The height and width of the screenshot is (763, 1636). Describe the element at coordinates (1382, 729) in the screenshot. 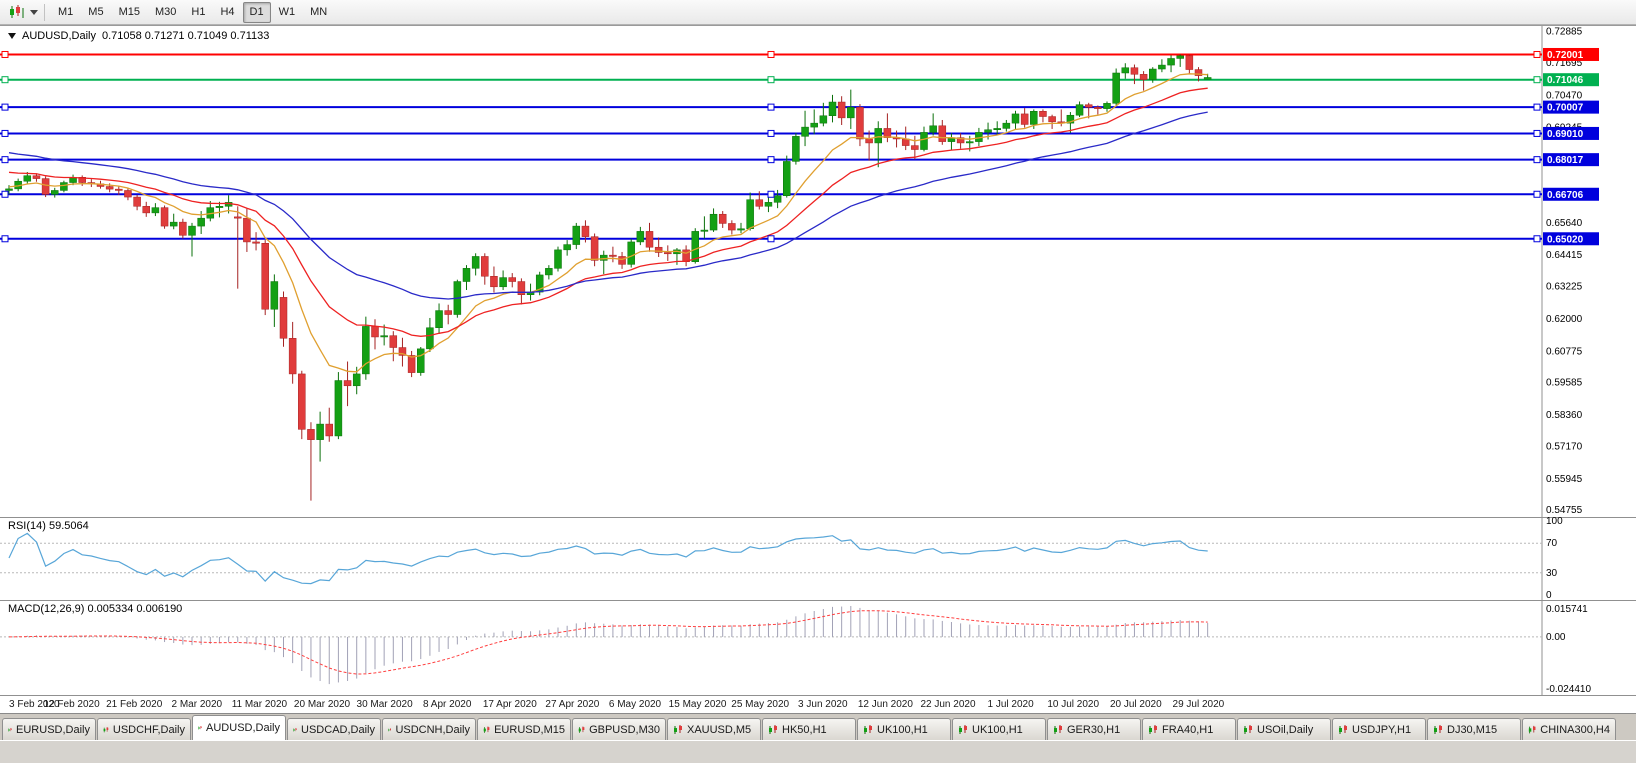

I see `chart-tab-label: USDJPY,H1` at that location.